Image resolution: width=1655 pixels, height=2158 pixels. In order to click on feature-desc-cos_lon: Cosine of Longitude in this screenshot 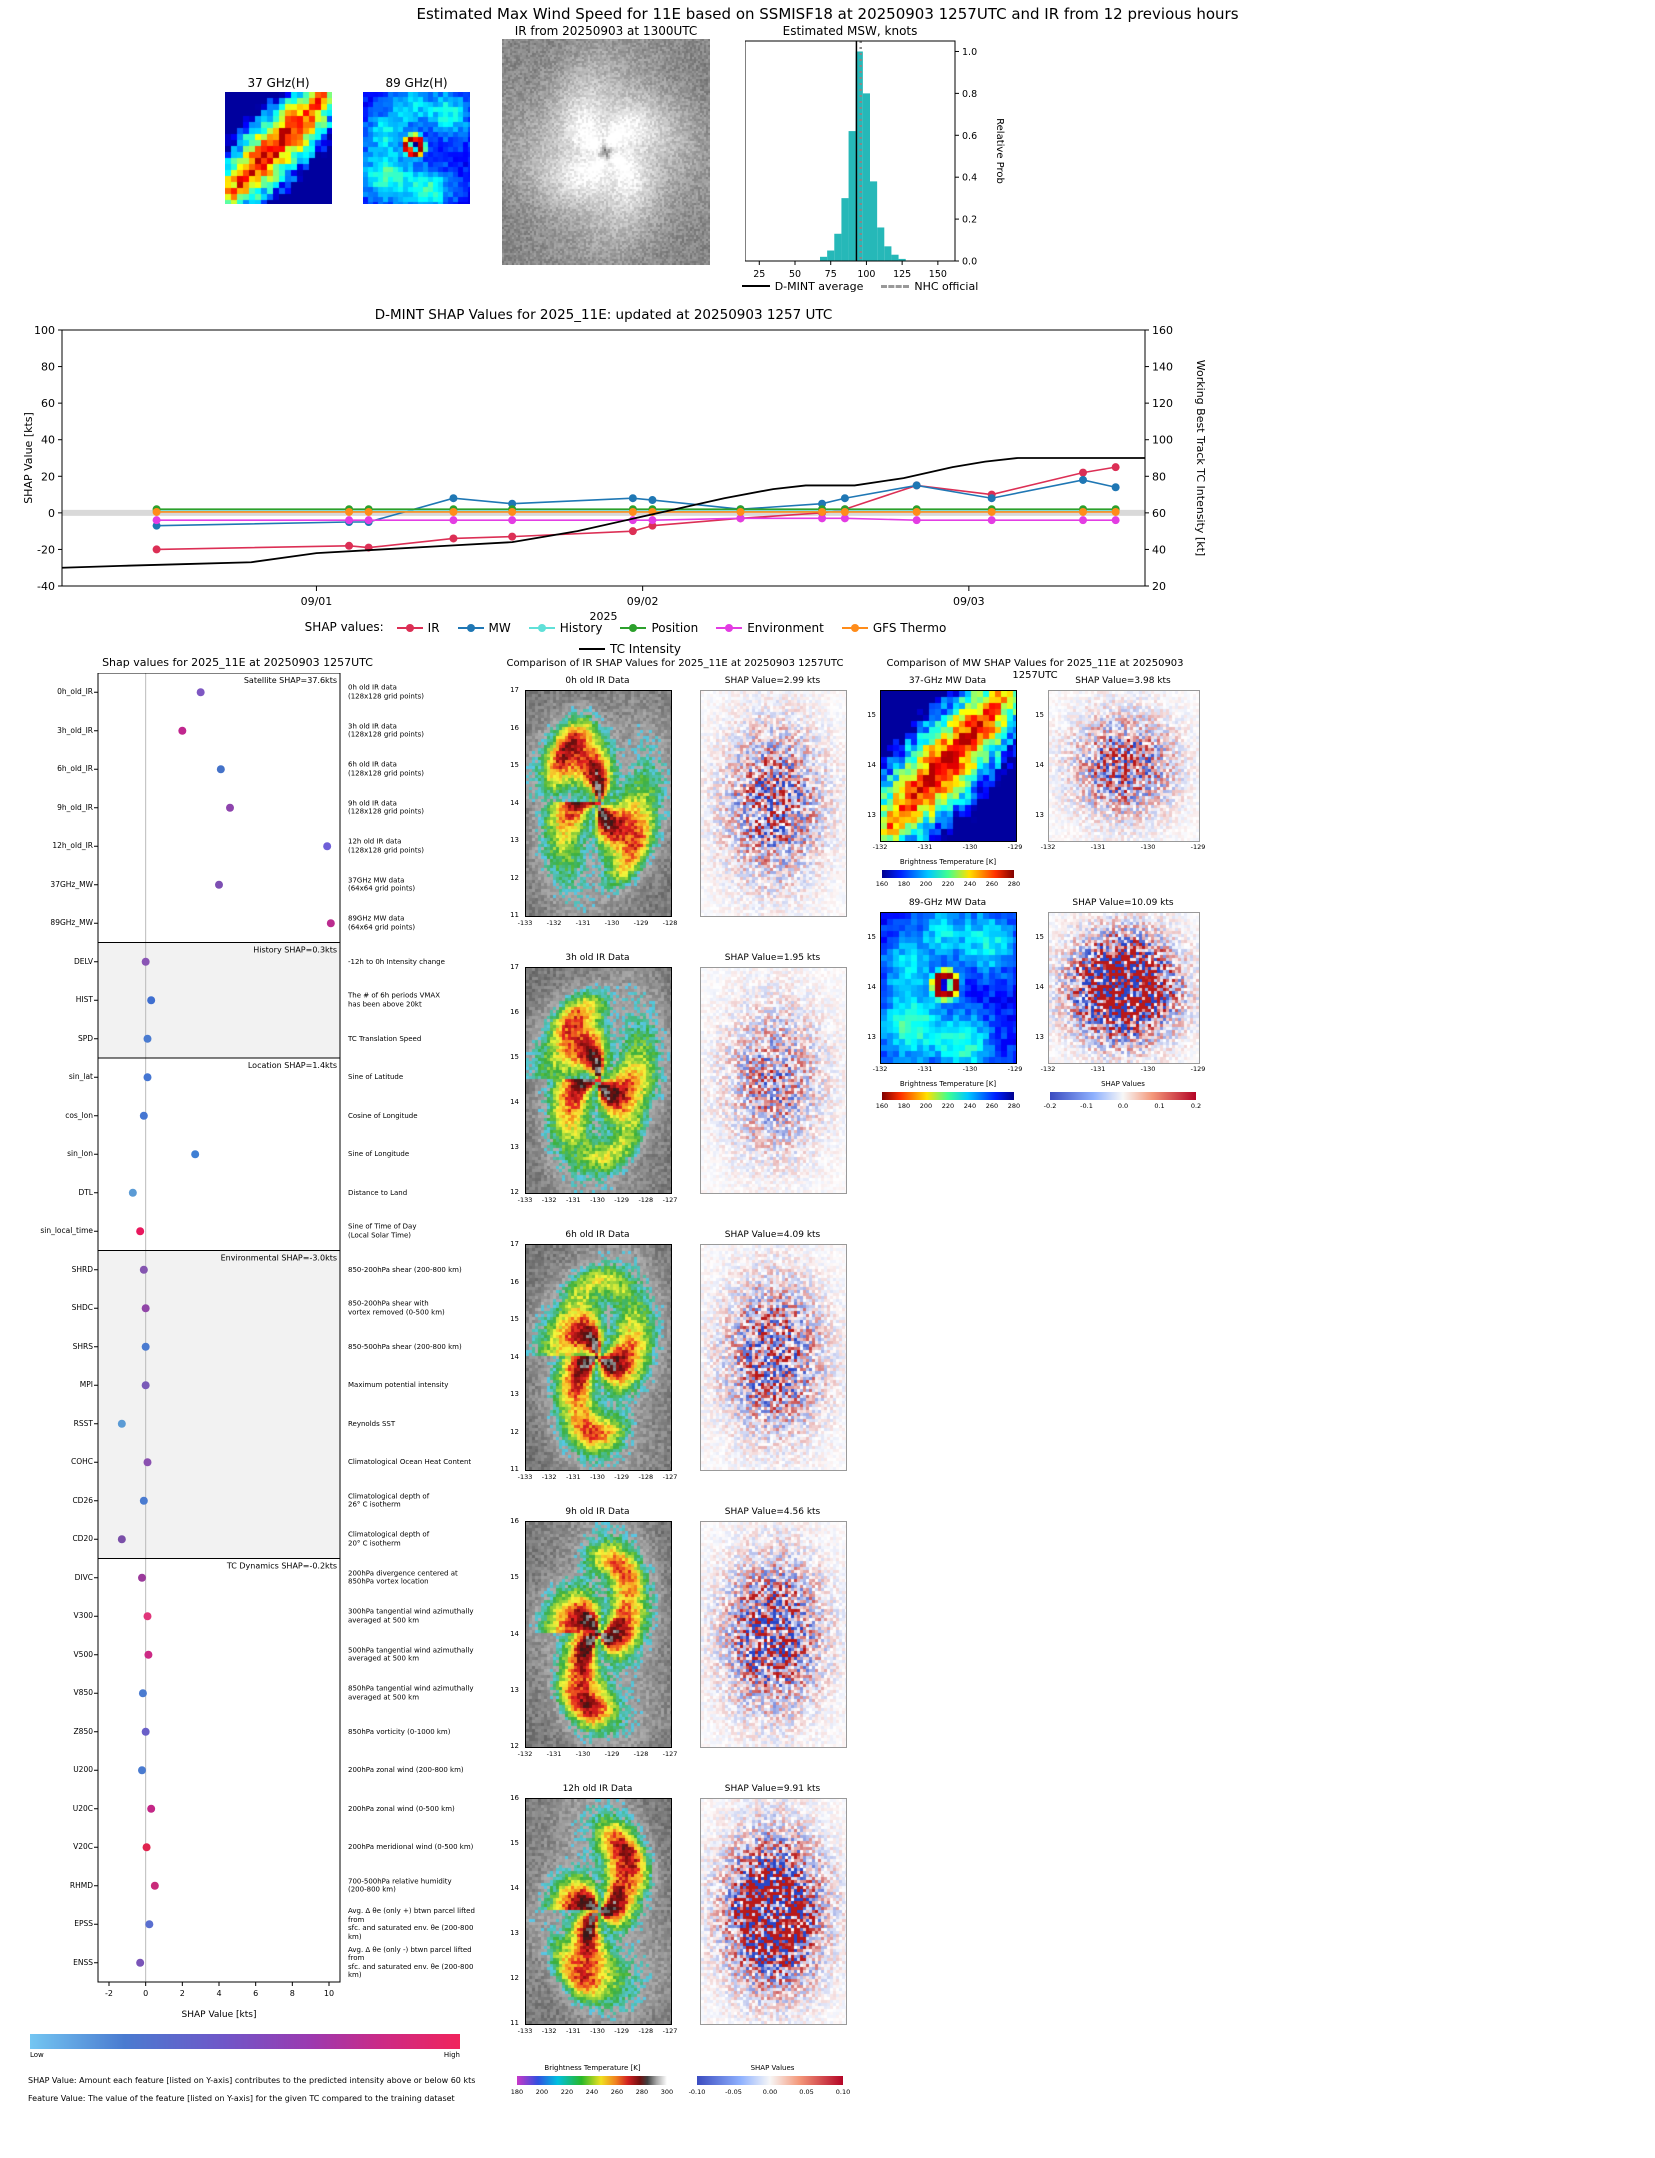, I will do `click(383, 1115)`.